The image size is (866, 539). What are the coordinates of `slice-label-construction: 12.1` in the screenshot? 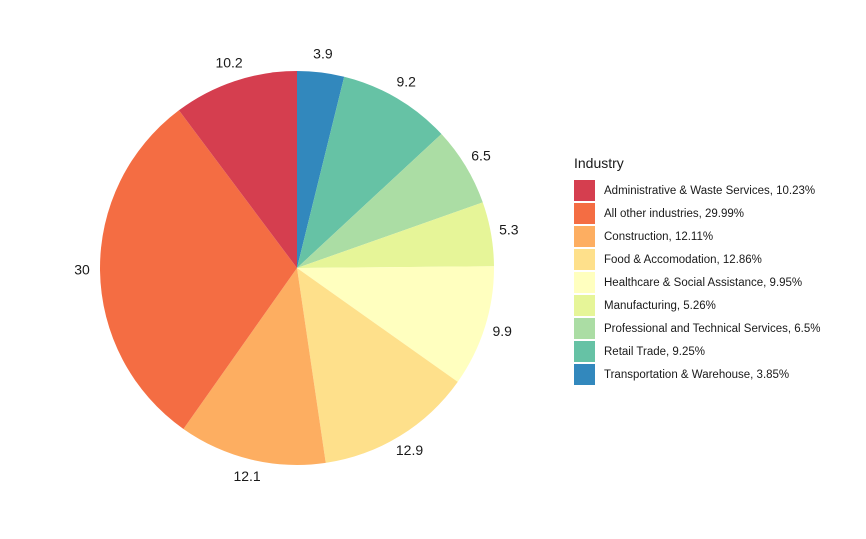 It's located at (246, 476).